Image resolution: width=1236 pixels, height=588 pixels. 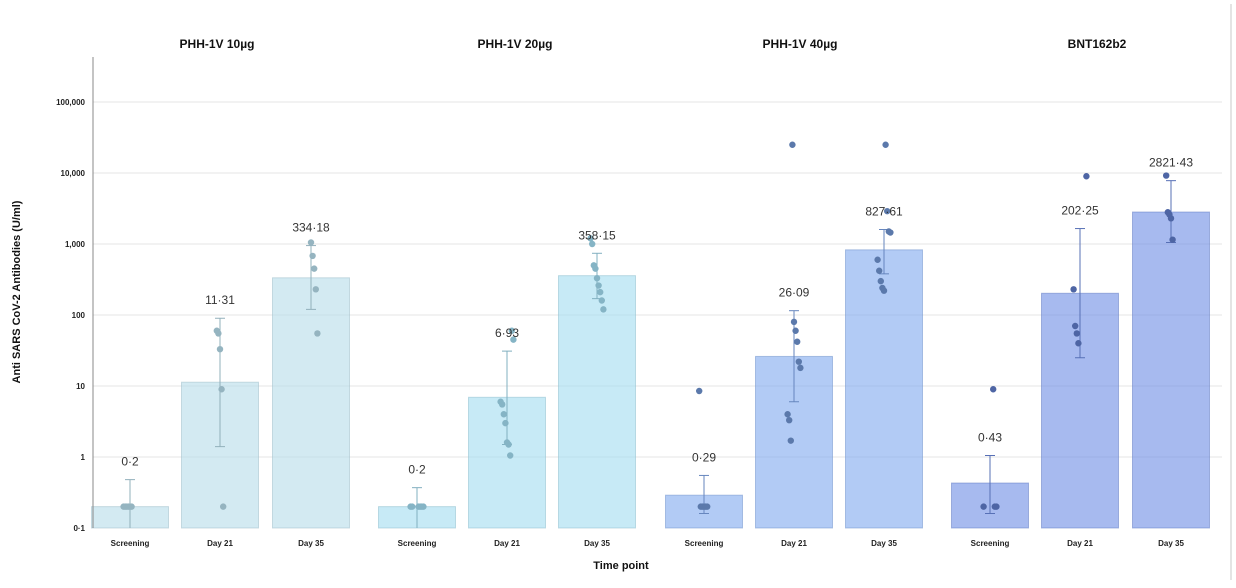 What do you see at coordinates (75, 244) in the screenshot?
I see `y-tick-label: 1,000` at bounding box center [75, 244].